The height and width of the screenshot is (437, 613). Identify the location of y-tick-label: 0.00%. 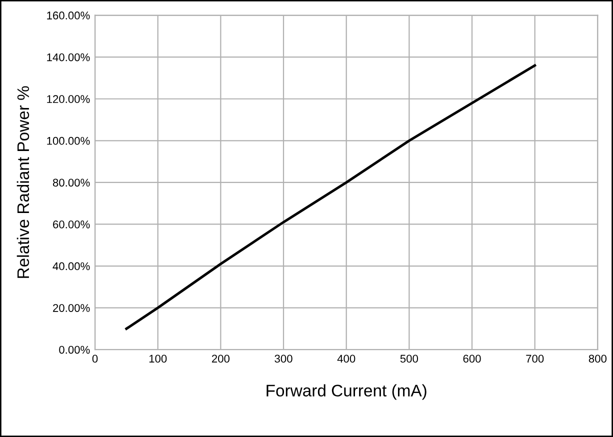
(74, 350).